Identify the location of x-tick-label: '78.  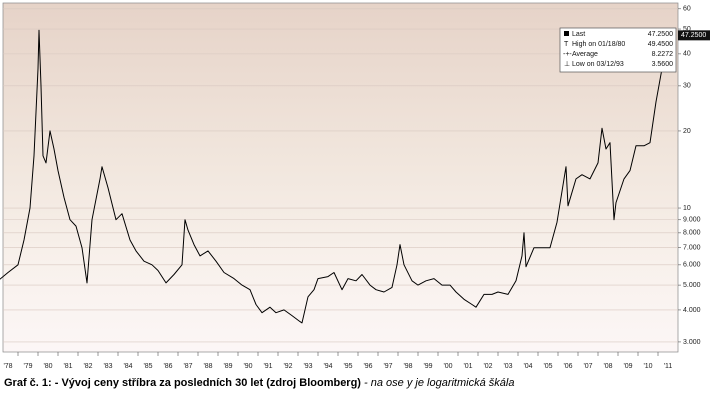
(7, 366).